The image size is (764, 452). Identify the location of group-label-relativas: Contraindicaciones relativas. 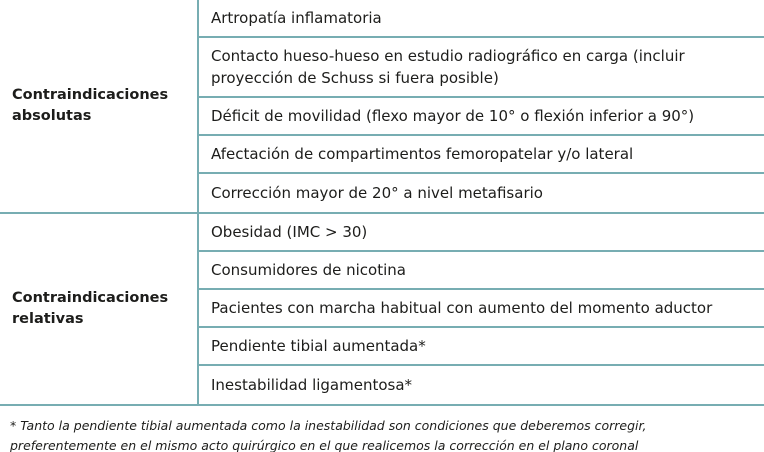
(99, 309).